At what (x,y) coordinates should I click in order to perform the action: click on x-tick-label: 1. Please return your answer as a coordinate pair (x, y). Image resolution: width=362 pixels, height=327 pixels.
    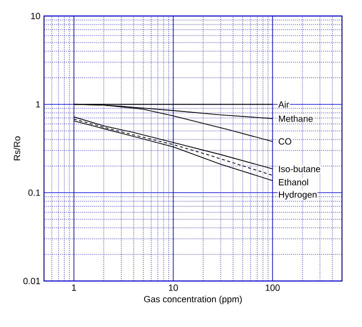
    Looking at the image, I should click on (74, 287).